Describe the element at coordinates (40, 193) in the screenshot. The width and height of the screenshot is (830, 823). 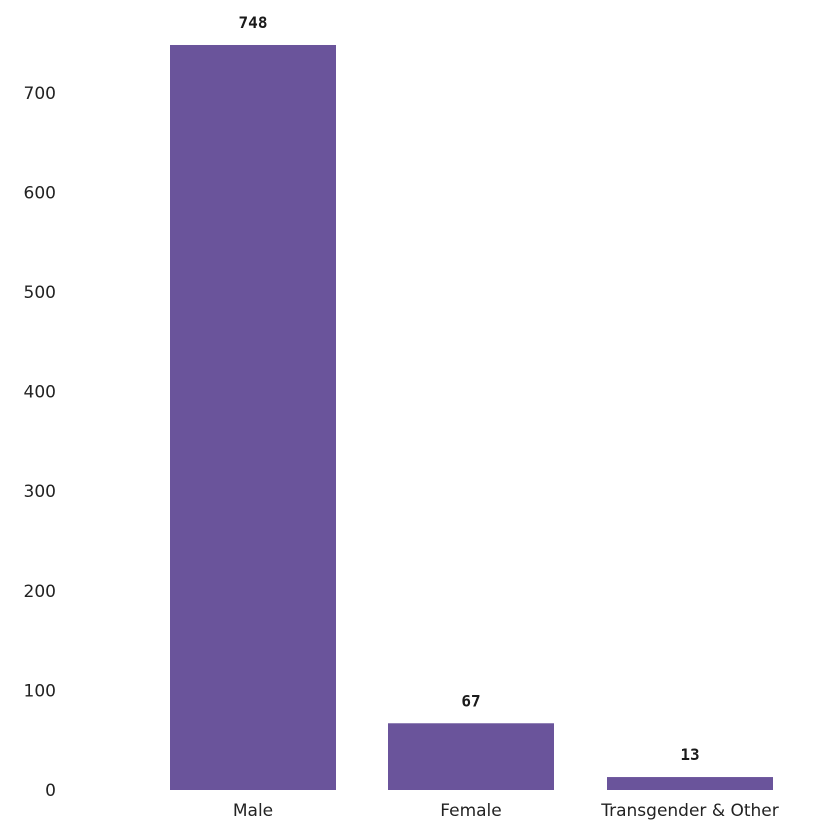
I see `y-tick-label: 600` at that location.